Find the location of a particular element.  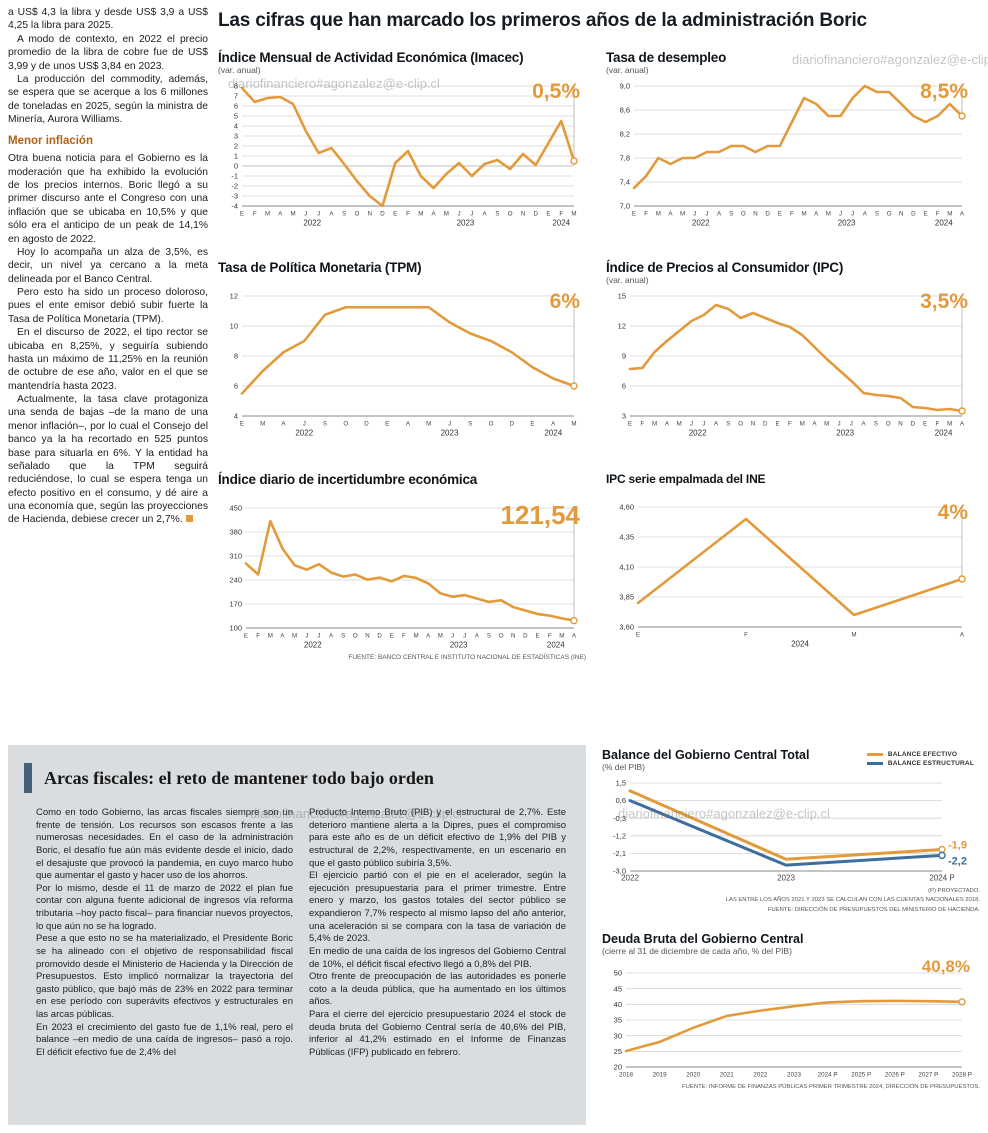

svg-text: 2018 is located at coordinates (626, 1075).